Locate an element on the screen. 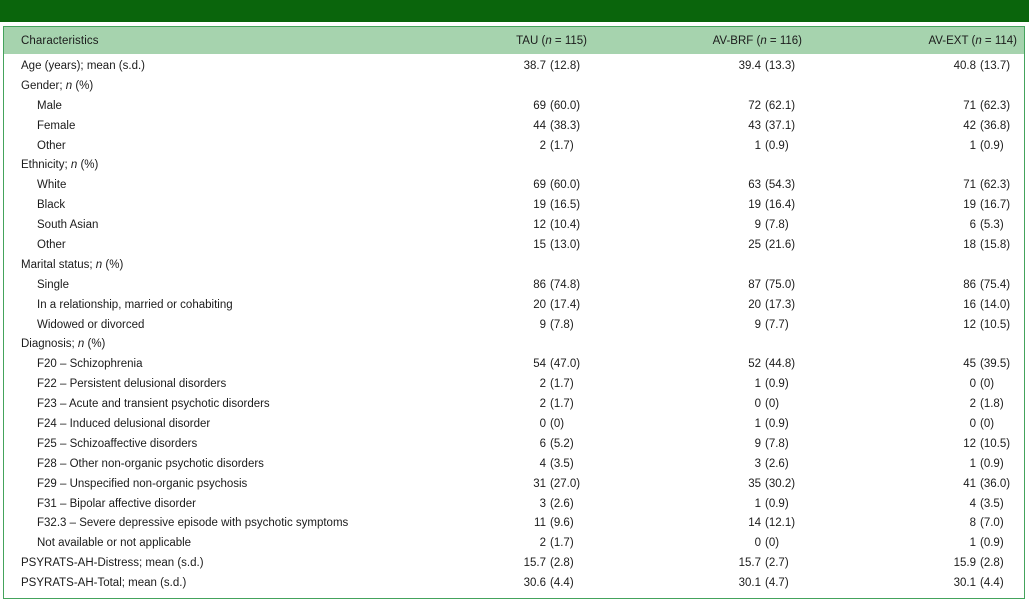 The width and height of the screenshot is (1029, 602). value-cell: 42 (36.8) is located at coordinates (916, 127).